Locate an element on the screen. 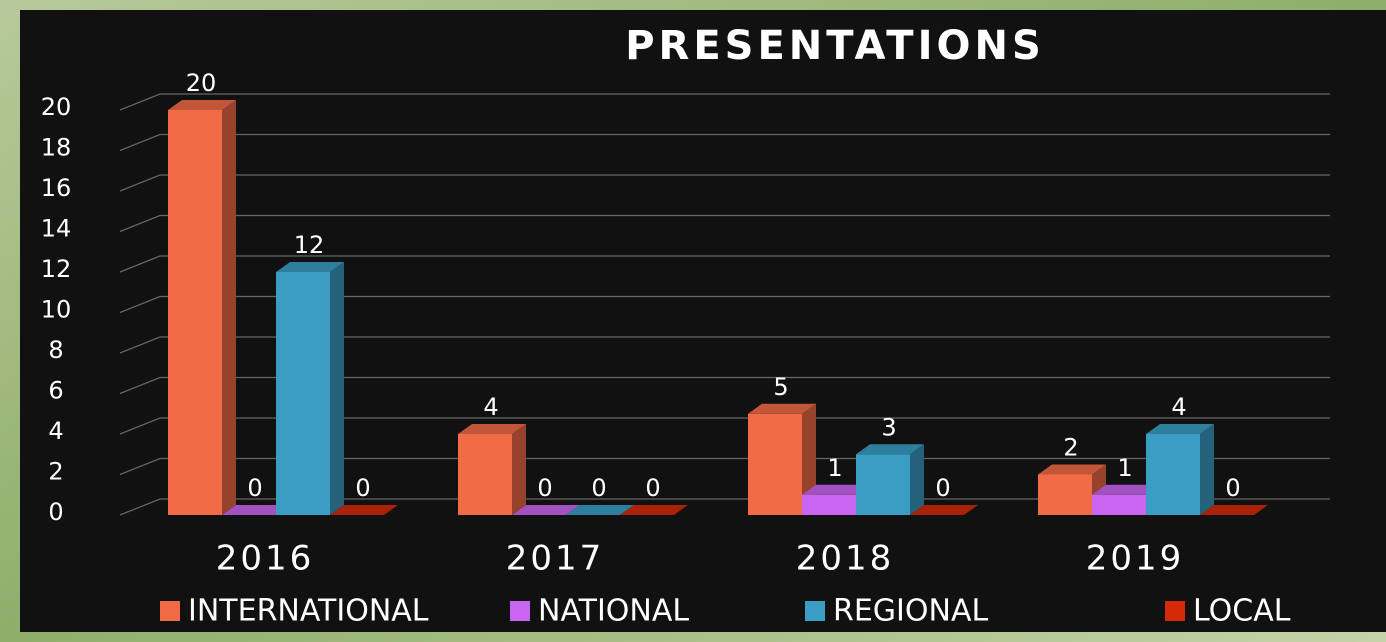 The width and height of the screenshot is (1386, 642). y-tick-label: 12 is located at coordinates (56, 269).